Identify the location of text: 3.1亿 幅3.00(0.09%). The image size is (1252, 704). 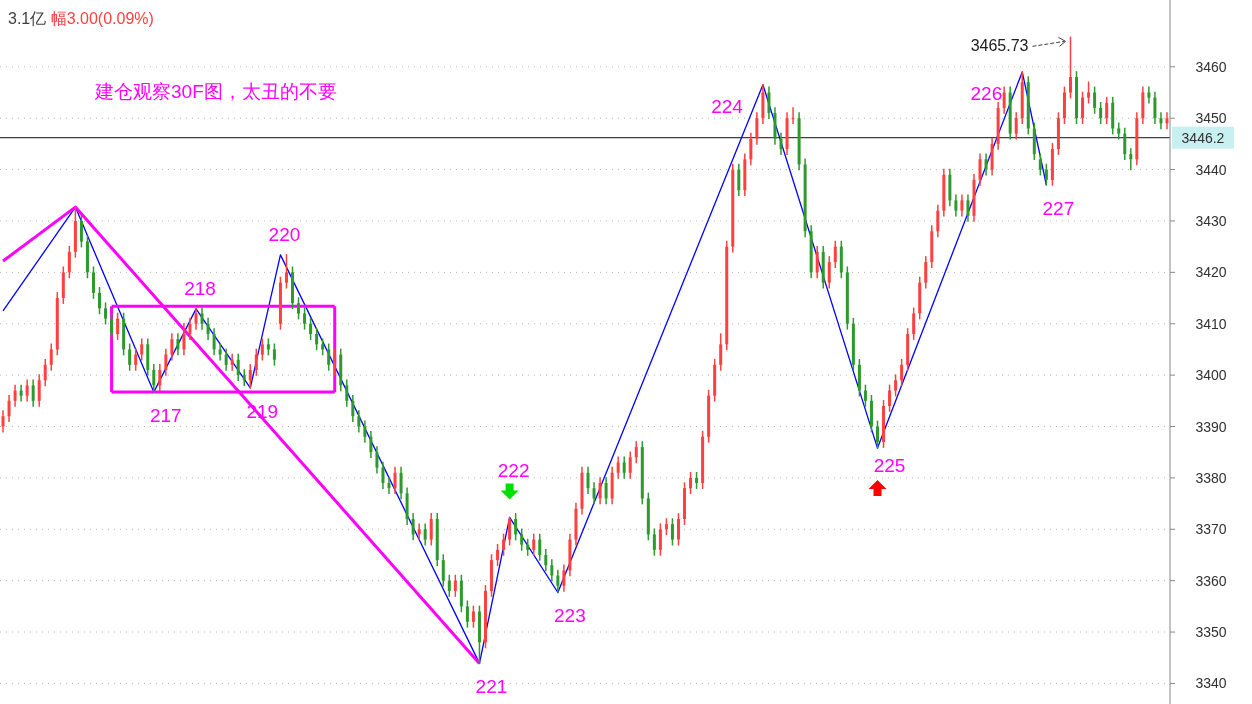
(81, 18).